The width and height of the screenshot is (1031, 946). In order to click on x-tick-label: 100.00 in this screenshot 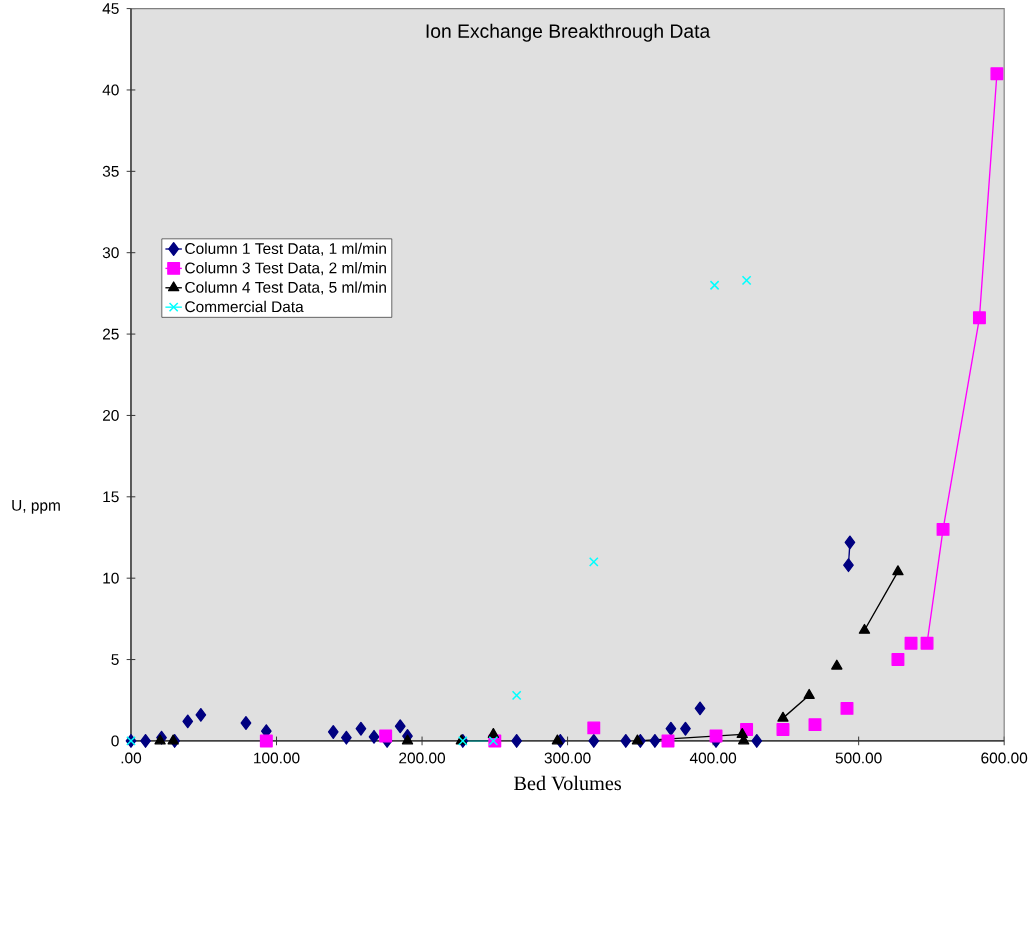, I will do `click(277, 758)`.